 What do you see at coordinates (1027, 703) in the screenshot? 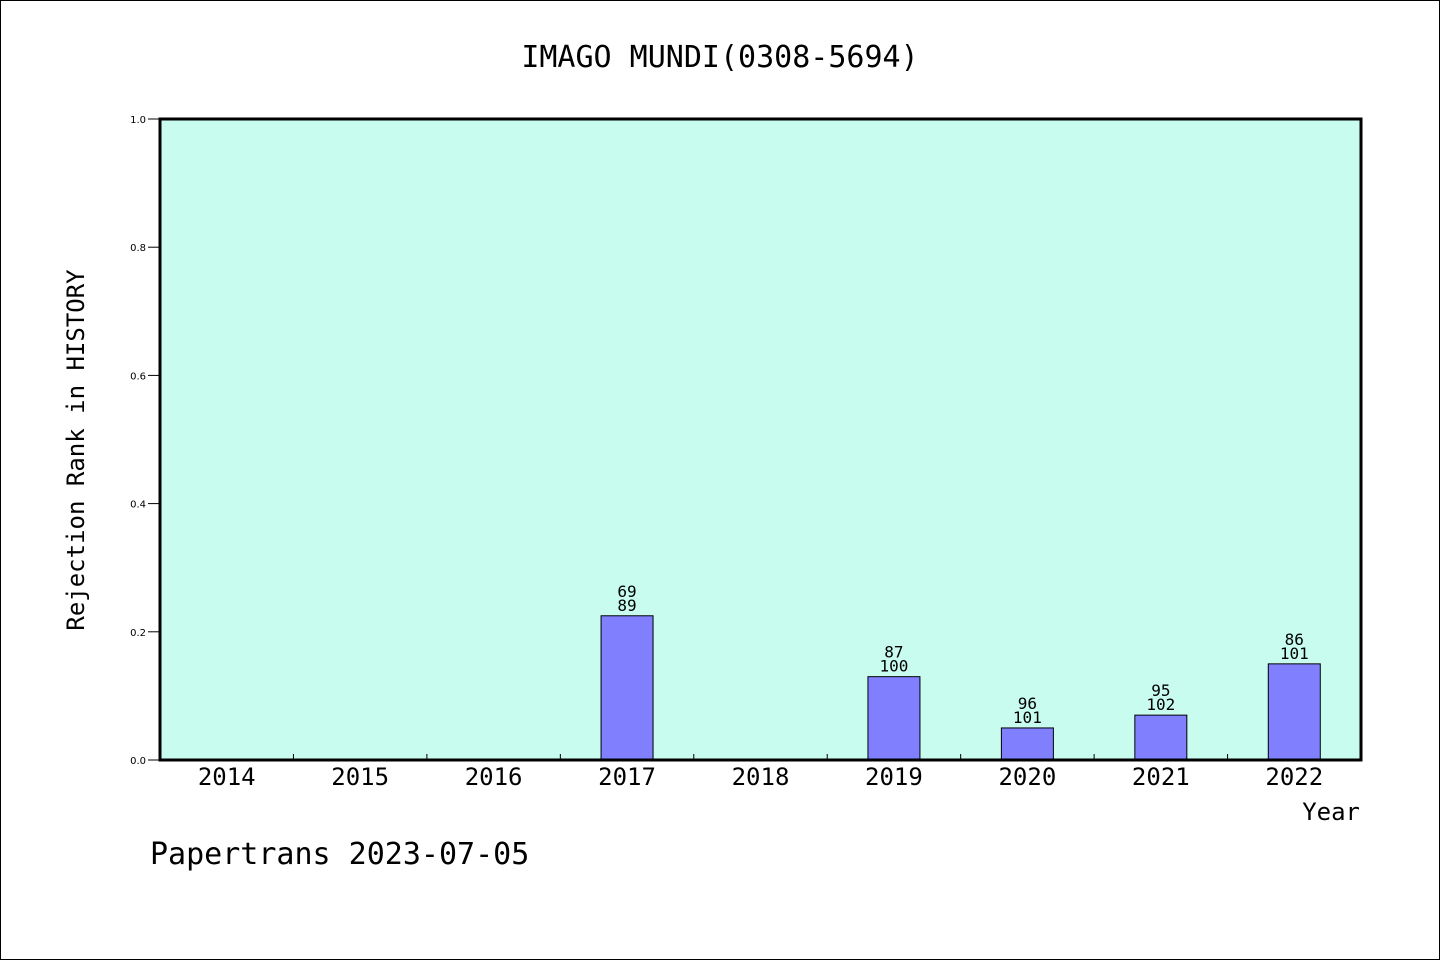
I see `bar-label-top-2020: 96` at bounding box center [1027, 703].